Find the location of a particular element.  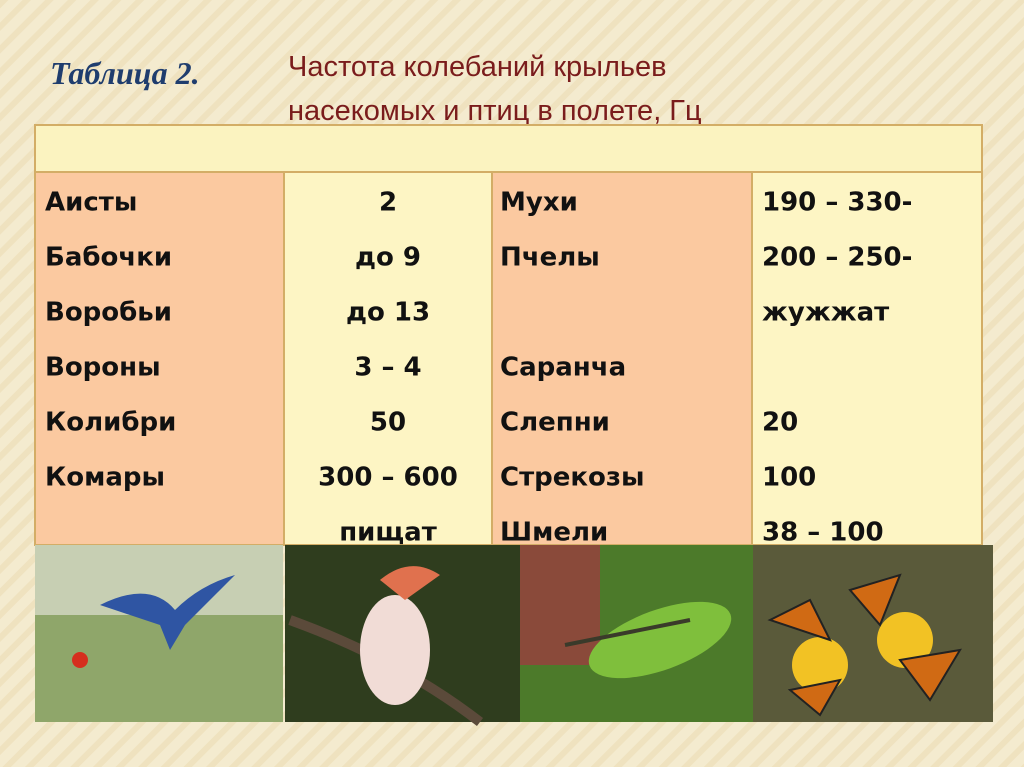

cell-text: пищат is located at coordinates (388, 533).